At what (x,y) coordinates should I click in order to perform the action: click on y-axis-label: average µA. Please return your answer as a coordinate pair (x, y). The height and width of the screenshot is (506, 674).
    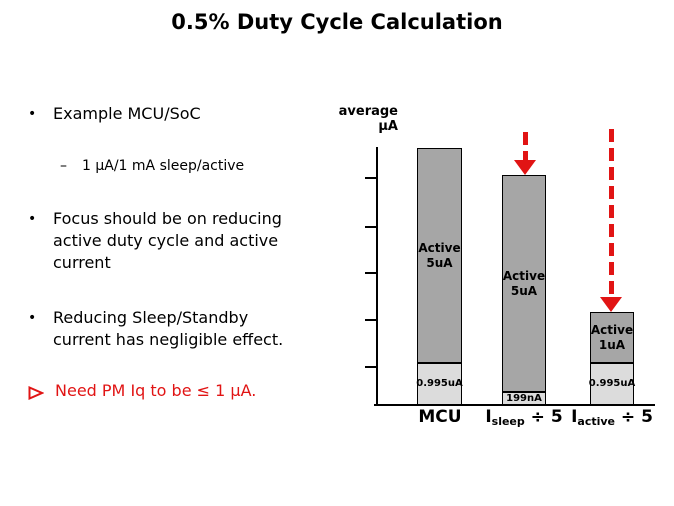
    Looking at the image, I should click on (364, 119).